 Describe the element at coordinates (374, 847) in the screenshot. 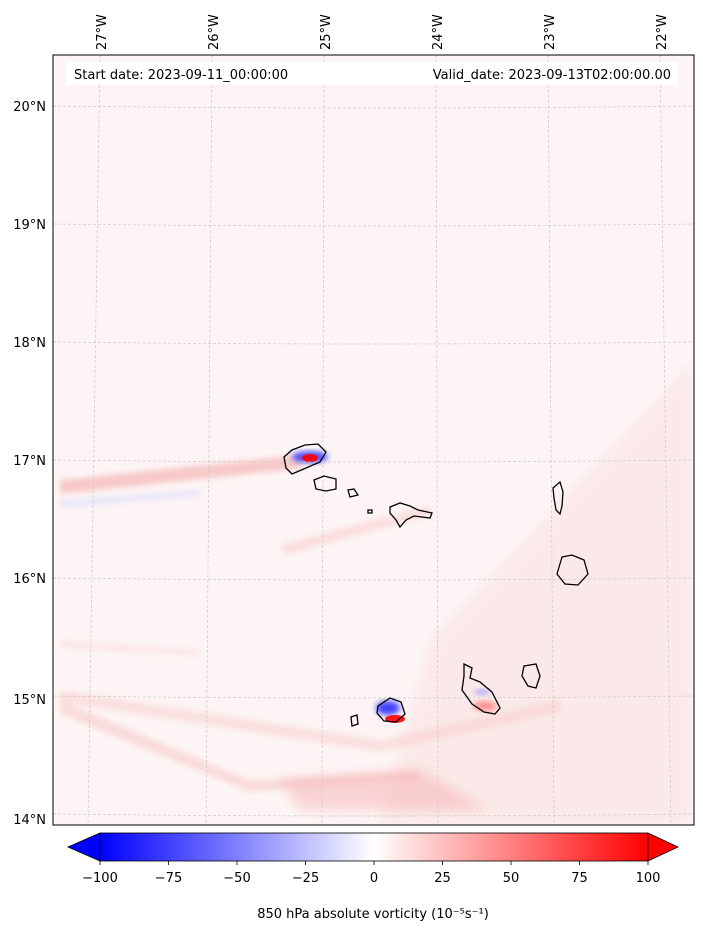

I see `colorbar-body` at that location.